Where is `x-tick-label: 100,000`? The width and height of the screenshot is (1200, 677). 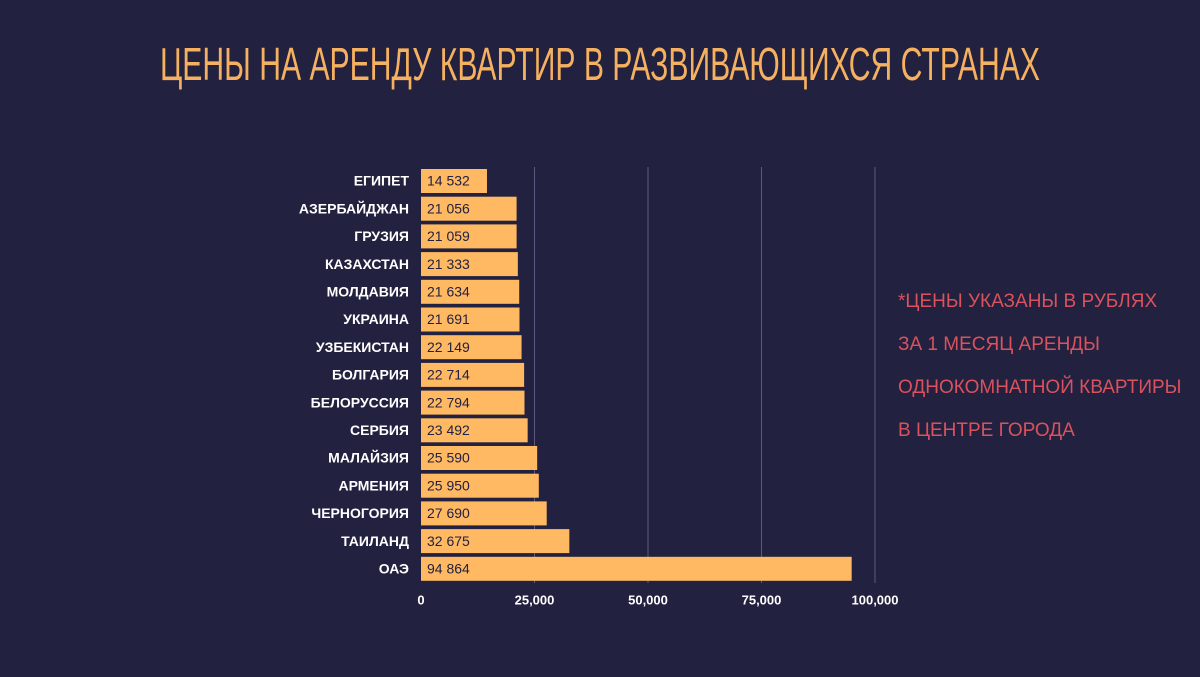 x-tick-label: 100,000 is located at coordinates (875, 599).